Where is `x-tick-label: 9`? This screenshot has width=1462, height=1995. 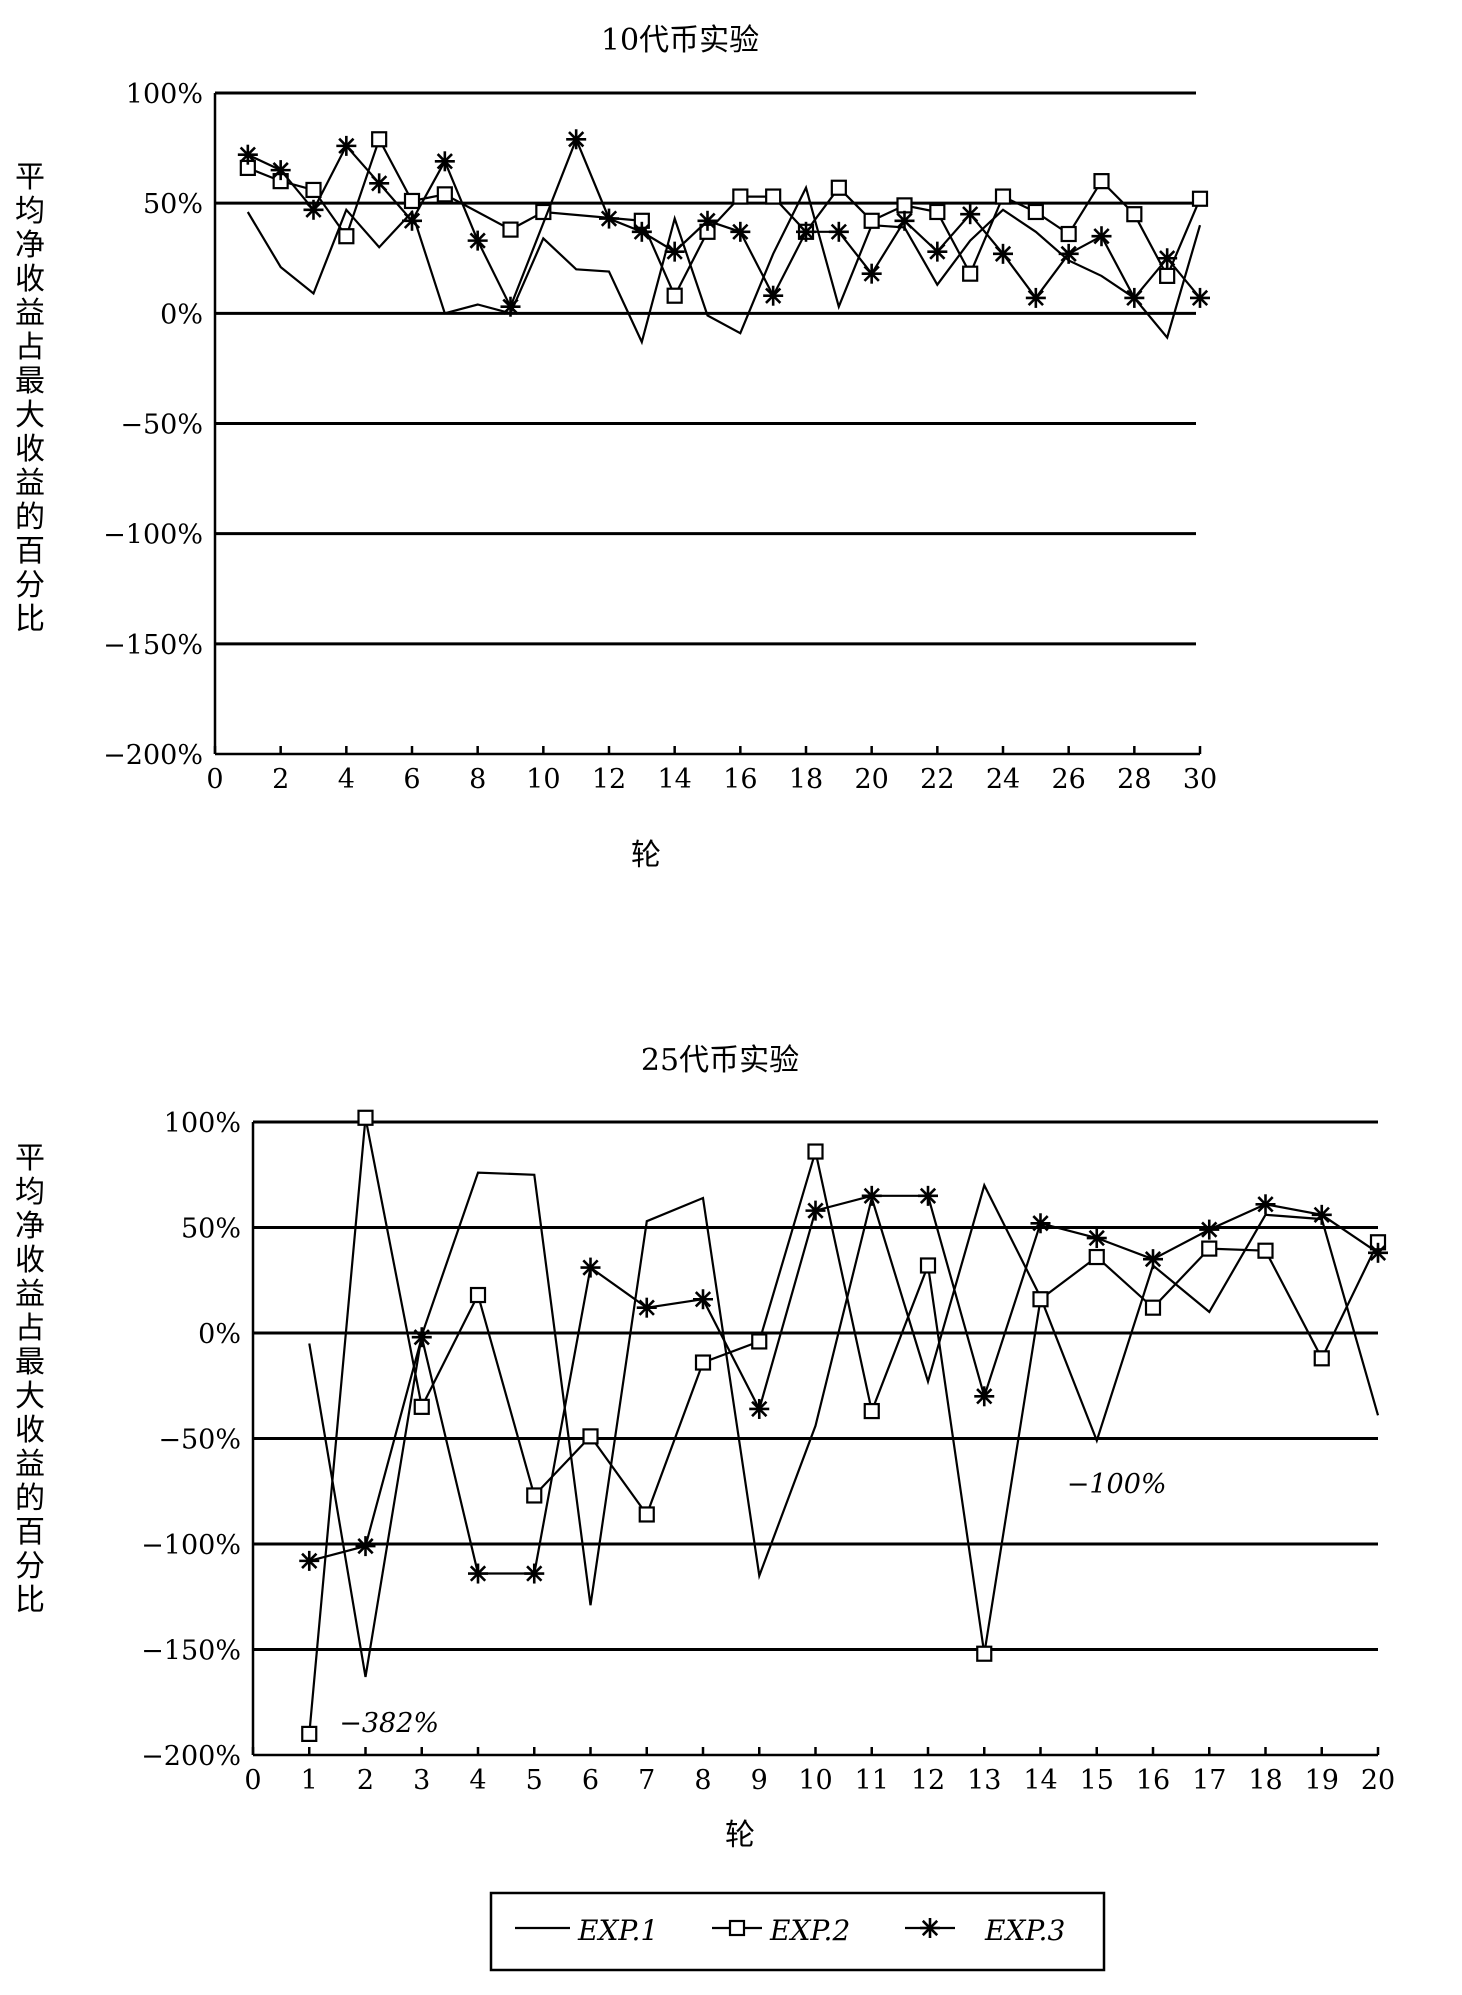
x-tick-label: 9 is located at coordinates (759, 1780).